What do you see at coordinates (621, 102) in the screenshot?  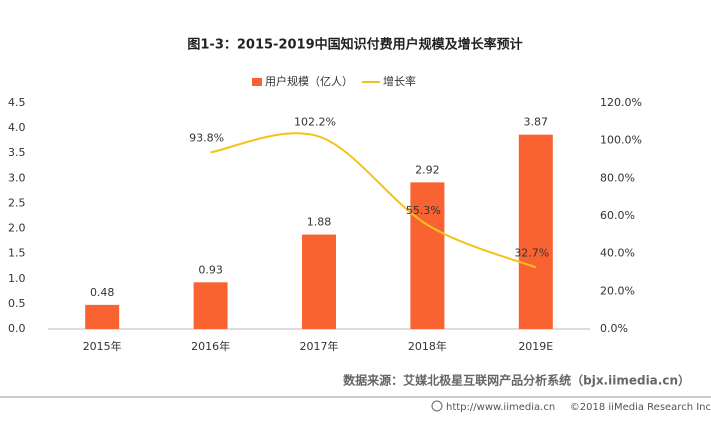 I see `y2-tick-label: 120.0%` at bounding box center [621, 102].